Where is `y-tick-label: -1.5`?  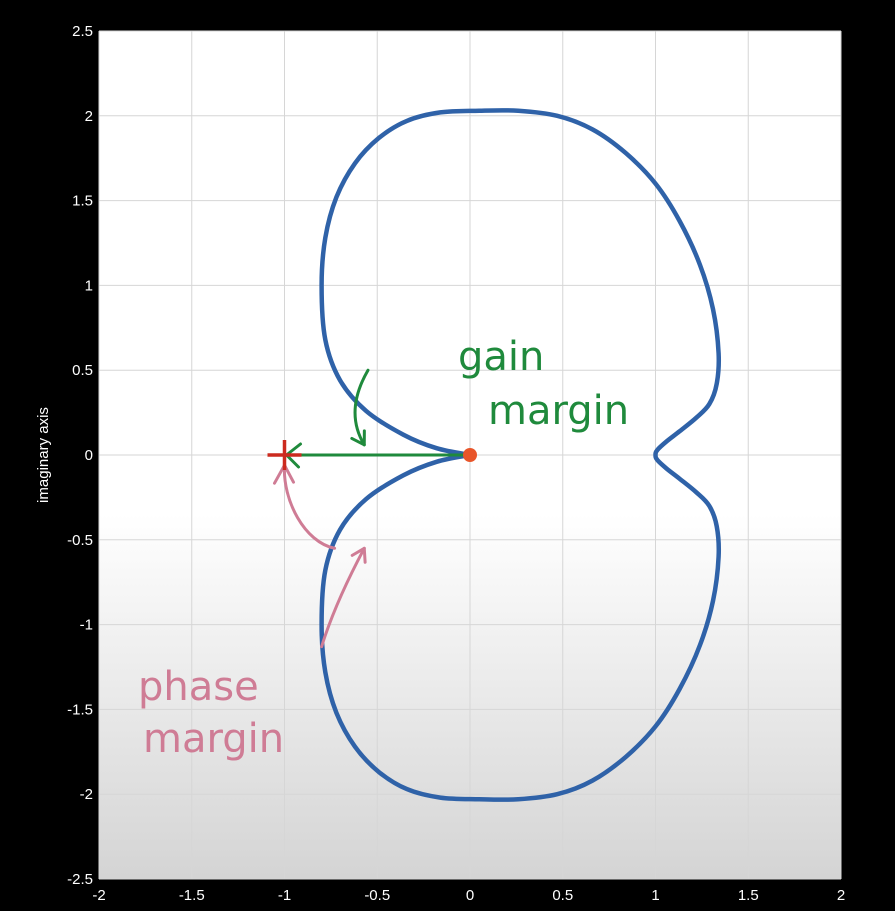 y-tick-label: -1.5 is located at coordinates (80, 709).